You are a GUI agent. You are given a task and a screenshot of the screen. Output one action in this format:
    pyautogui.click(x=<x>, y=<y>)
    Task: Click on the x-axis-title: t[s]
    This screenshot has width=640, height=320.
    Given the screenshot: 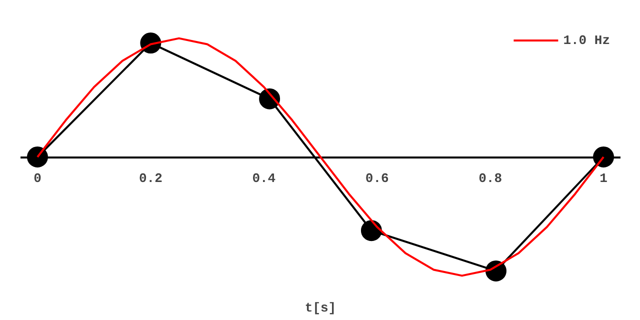 What is the action you would take?
    pyautogui.click(x=320, y=308)
    